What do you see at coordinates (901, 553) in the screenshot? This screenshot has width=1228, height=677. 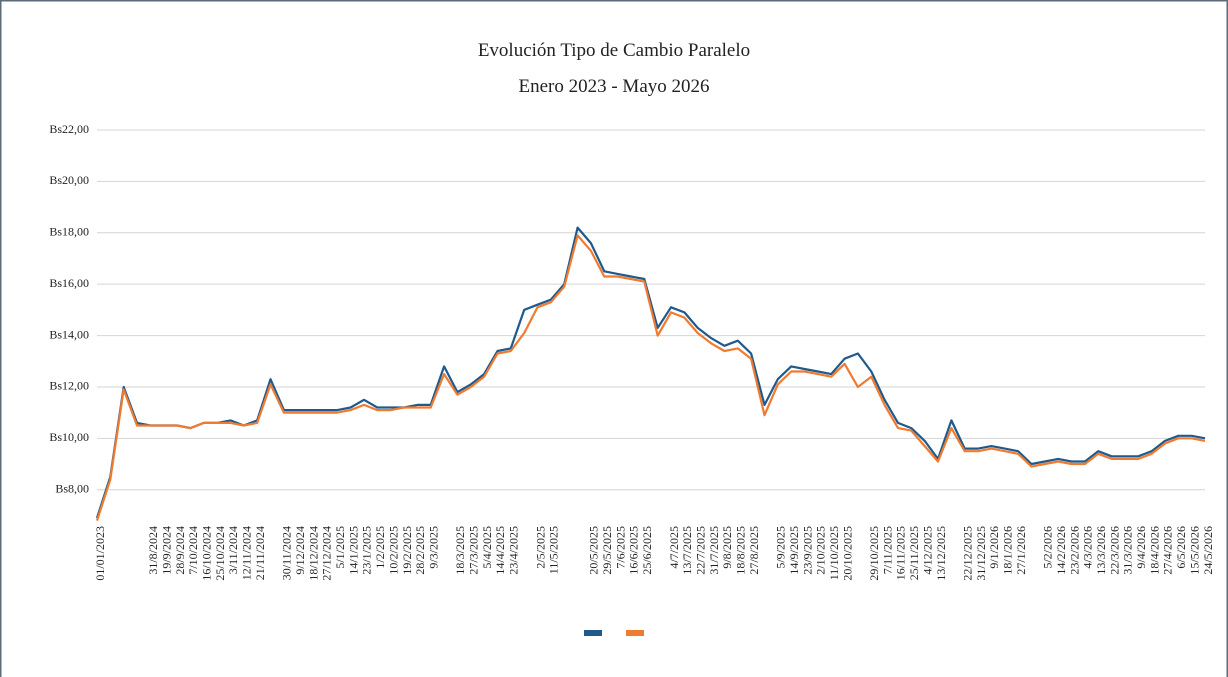 I see `x-tick-label: 16/11/2025` at bounding box center [901, 553].